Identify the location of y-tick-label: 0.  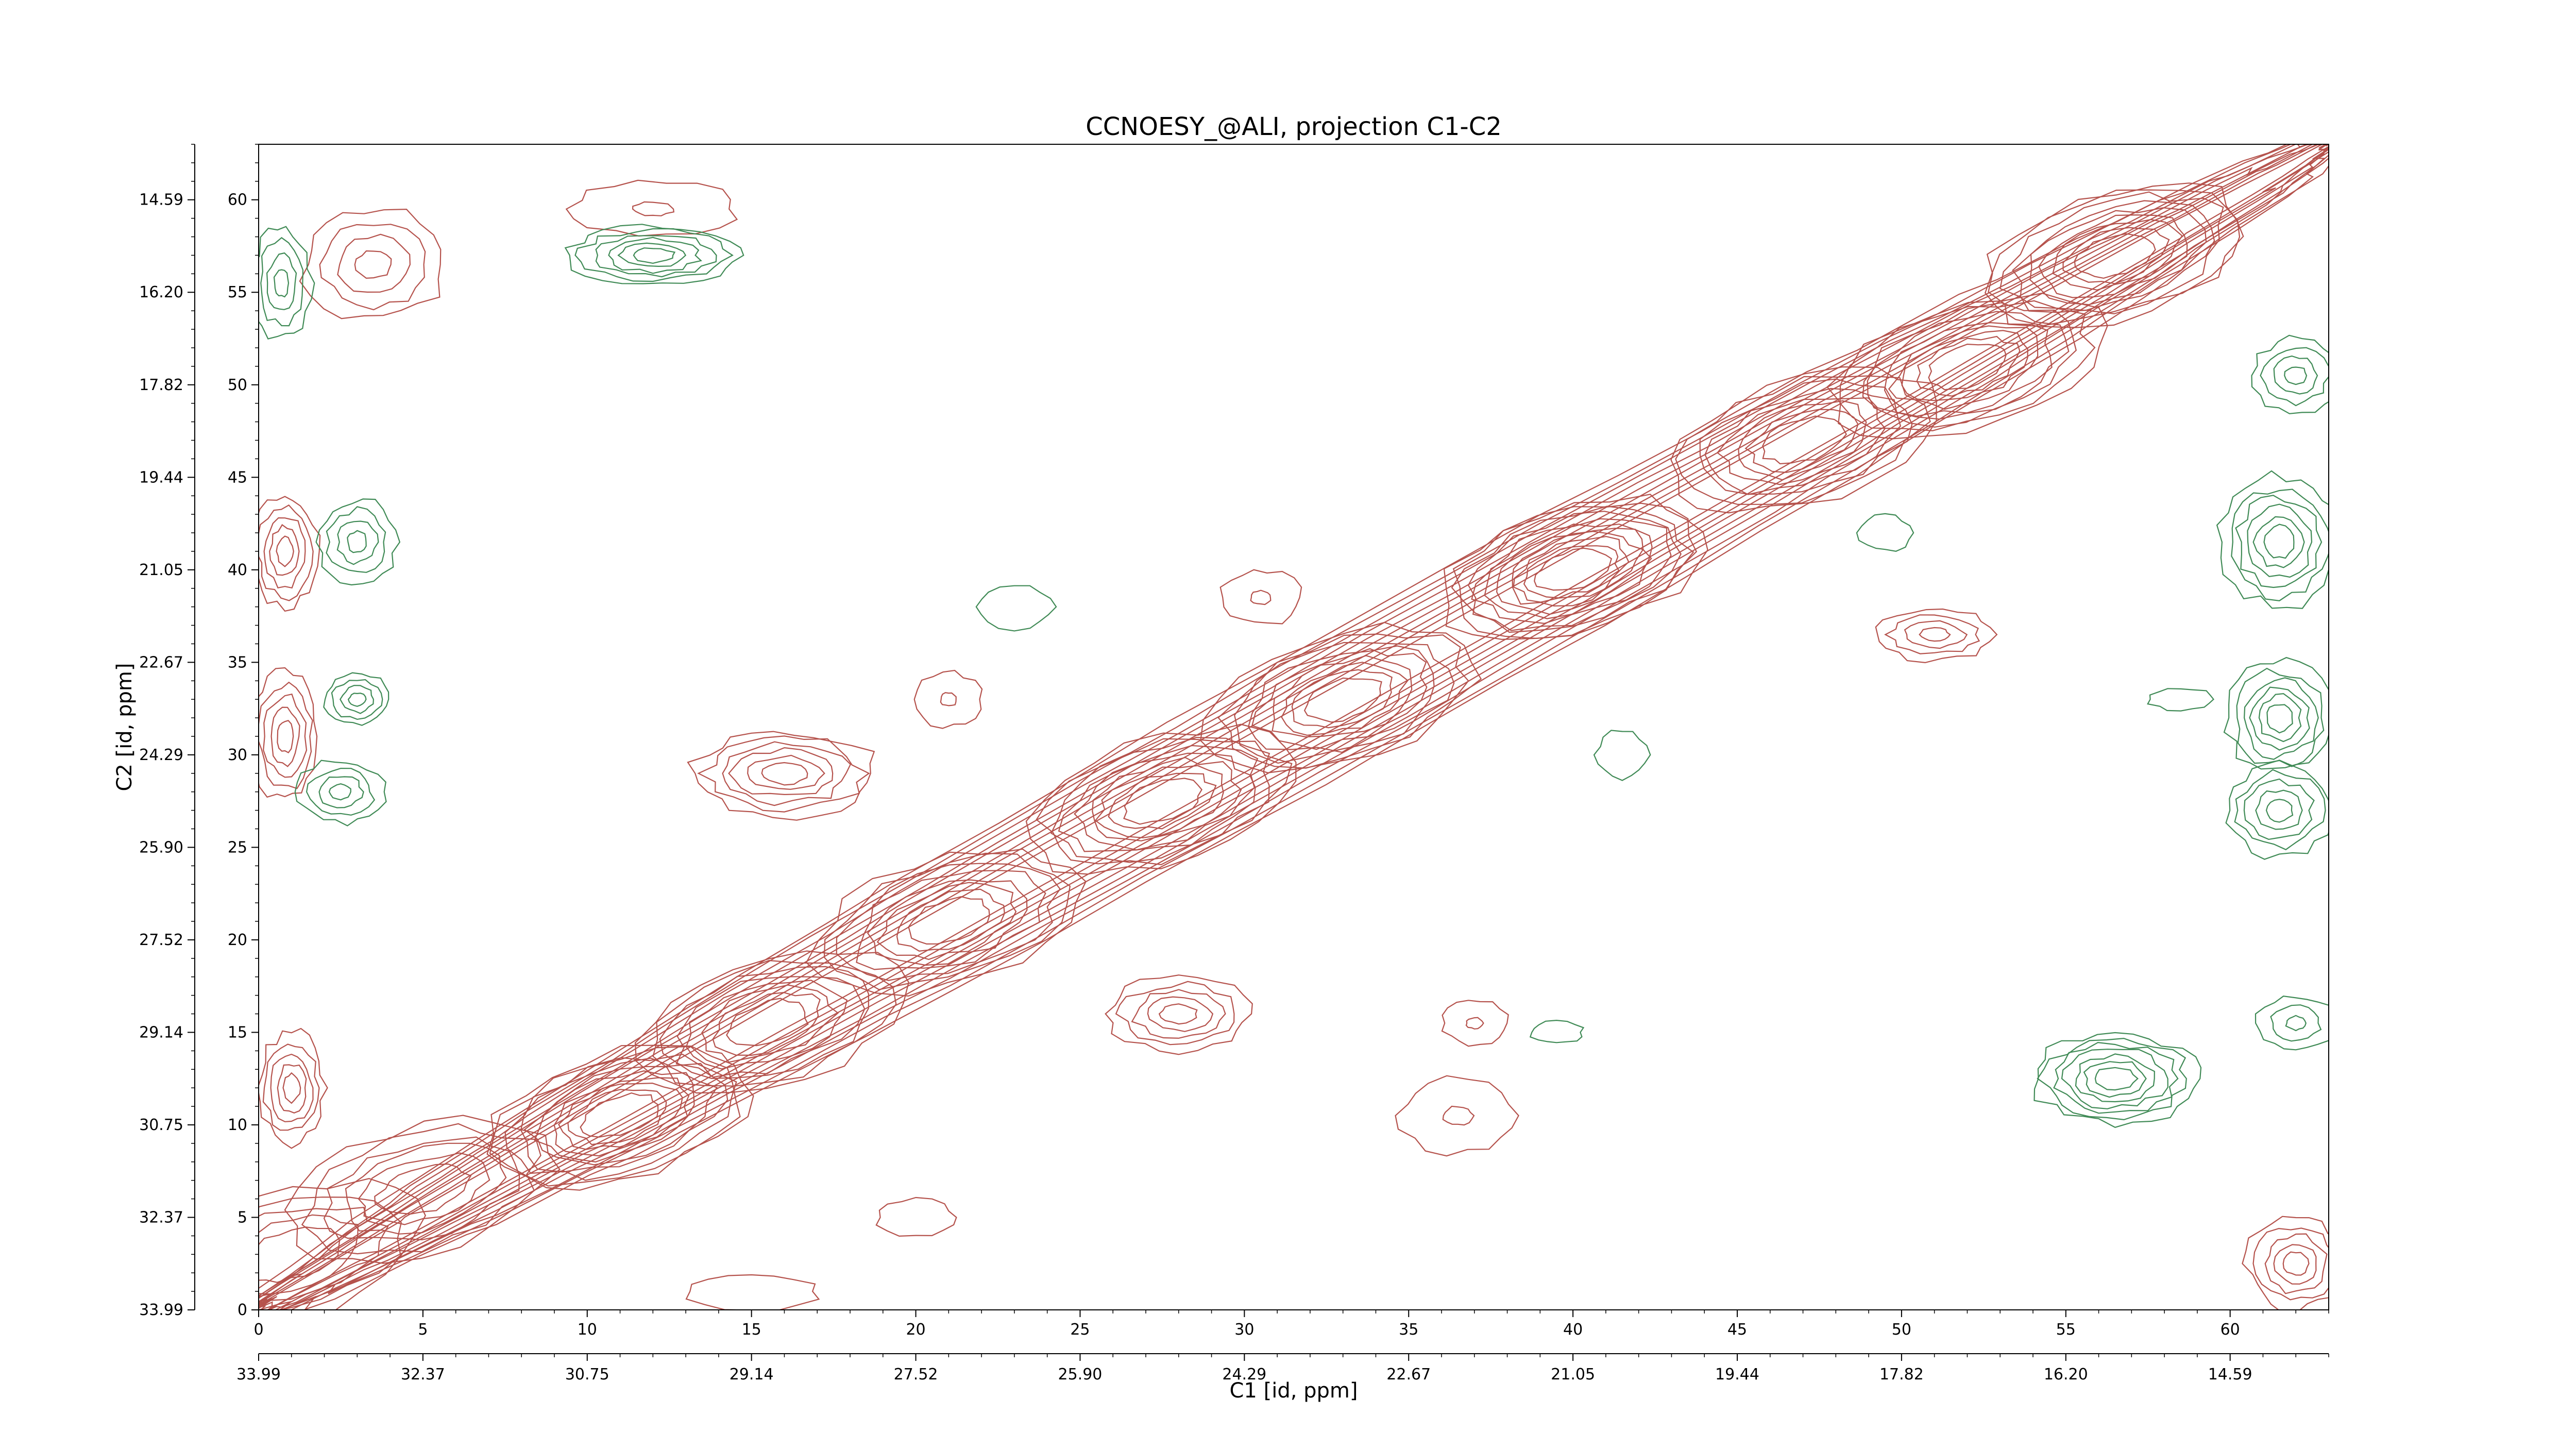
(242, 1310).